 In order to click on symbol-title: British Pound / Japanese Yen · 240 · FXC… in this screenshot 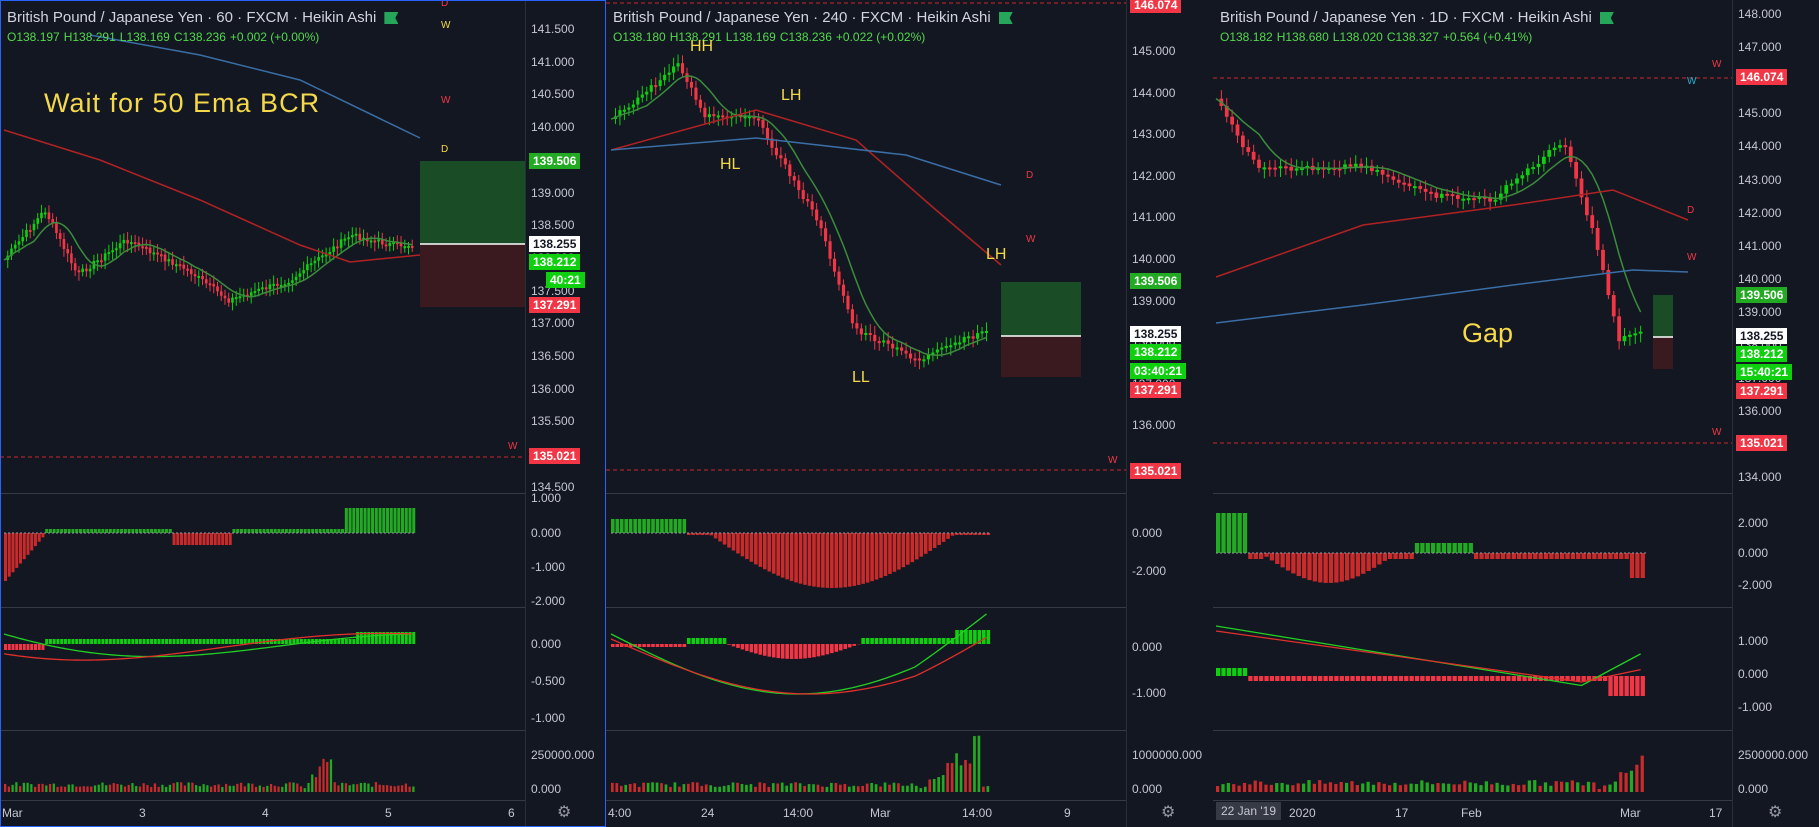, I will do `click(813, 17)`.